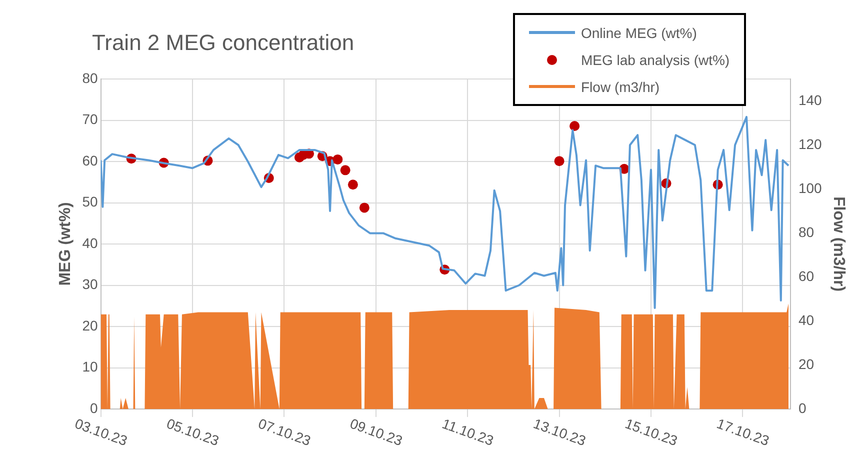  What do you see at coordinates (90, 78) in the screenshot?
I see `y-tick-label: 80` at bounding box center [90, 78].